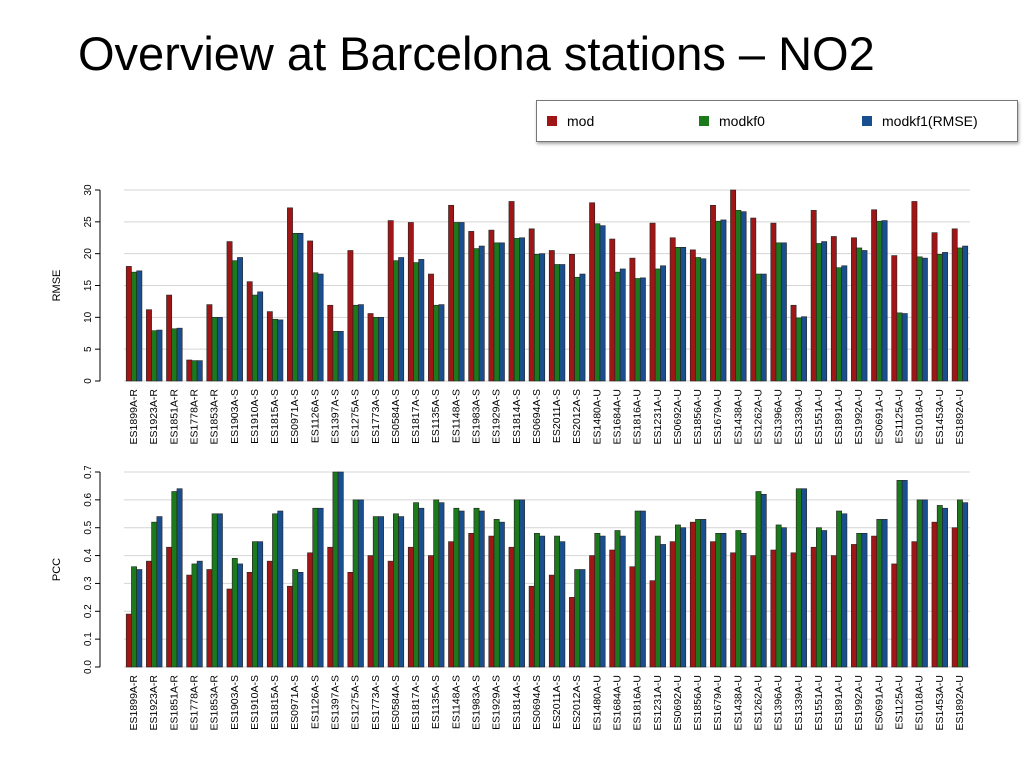  Describe the element at coordinates (88, 583) in the screenshot. I see `pcc-ytick-label: 0.3` at that location.